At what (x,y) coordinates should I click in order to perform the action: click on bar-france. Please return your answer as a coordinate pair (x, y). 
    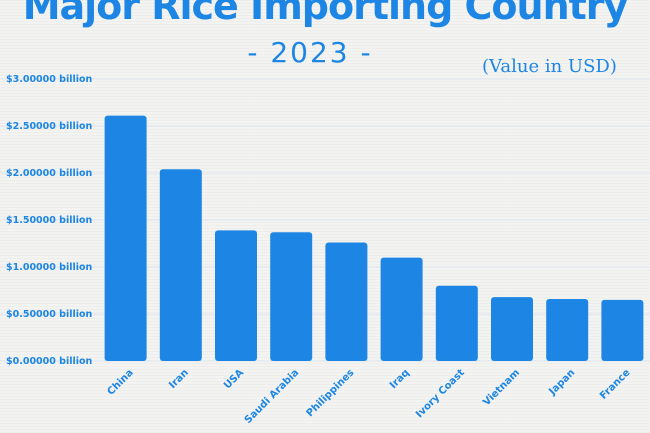
    Looking at the image, I should click on (622, 330).